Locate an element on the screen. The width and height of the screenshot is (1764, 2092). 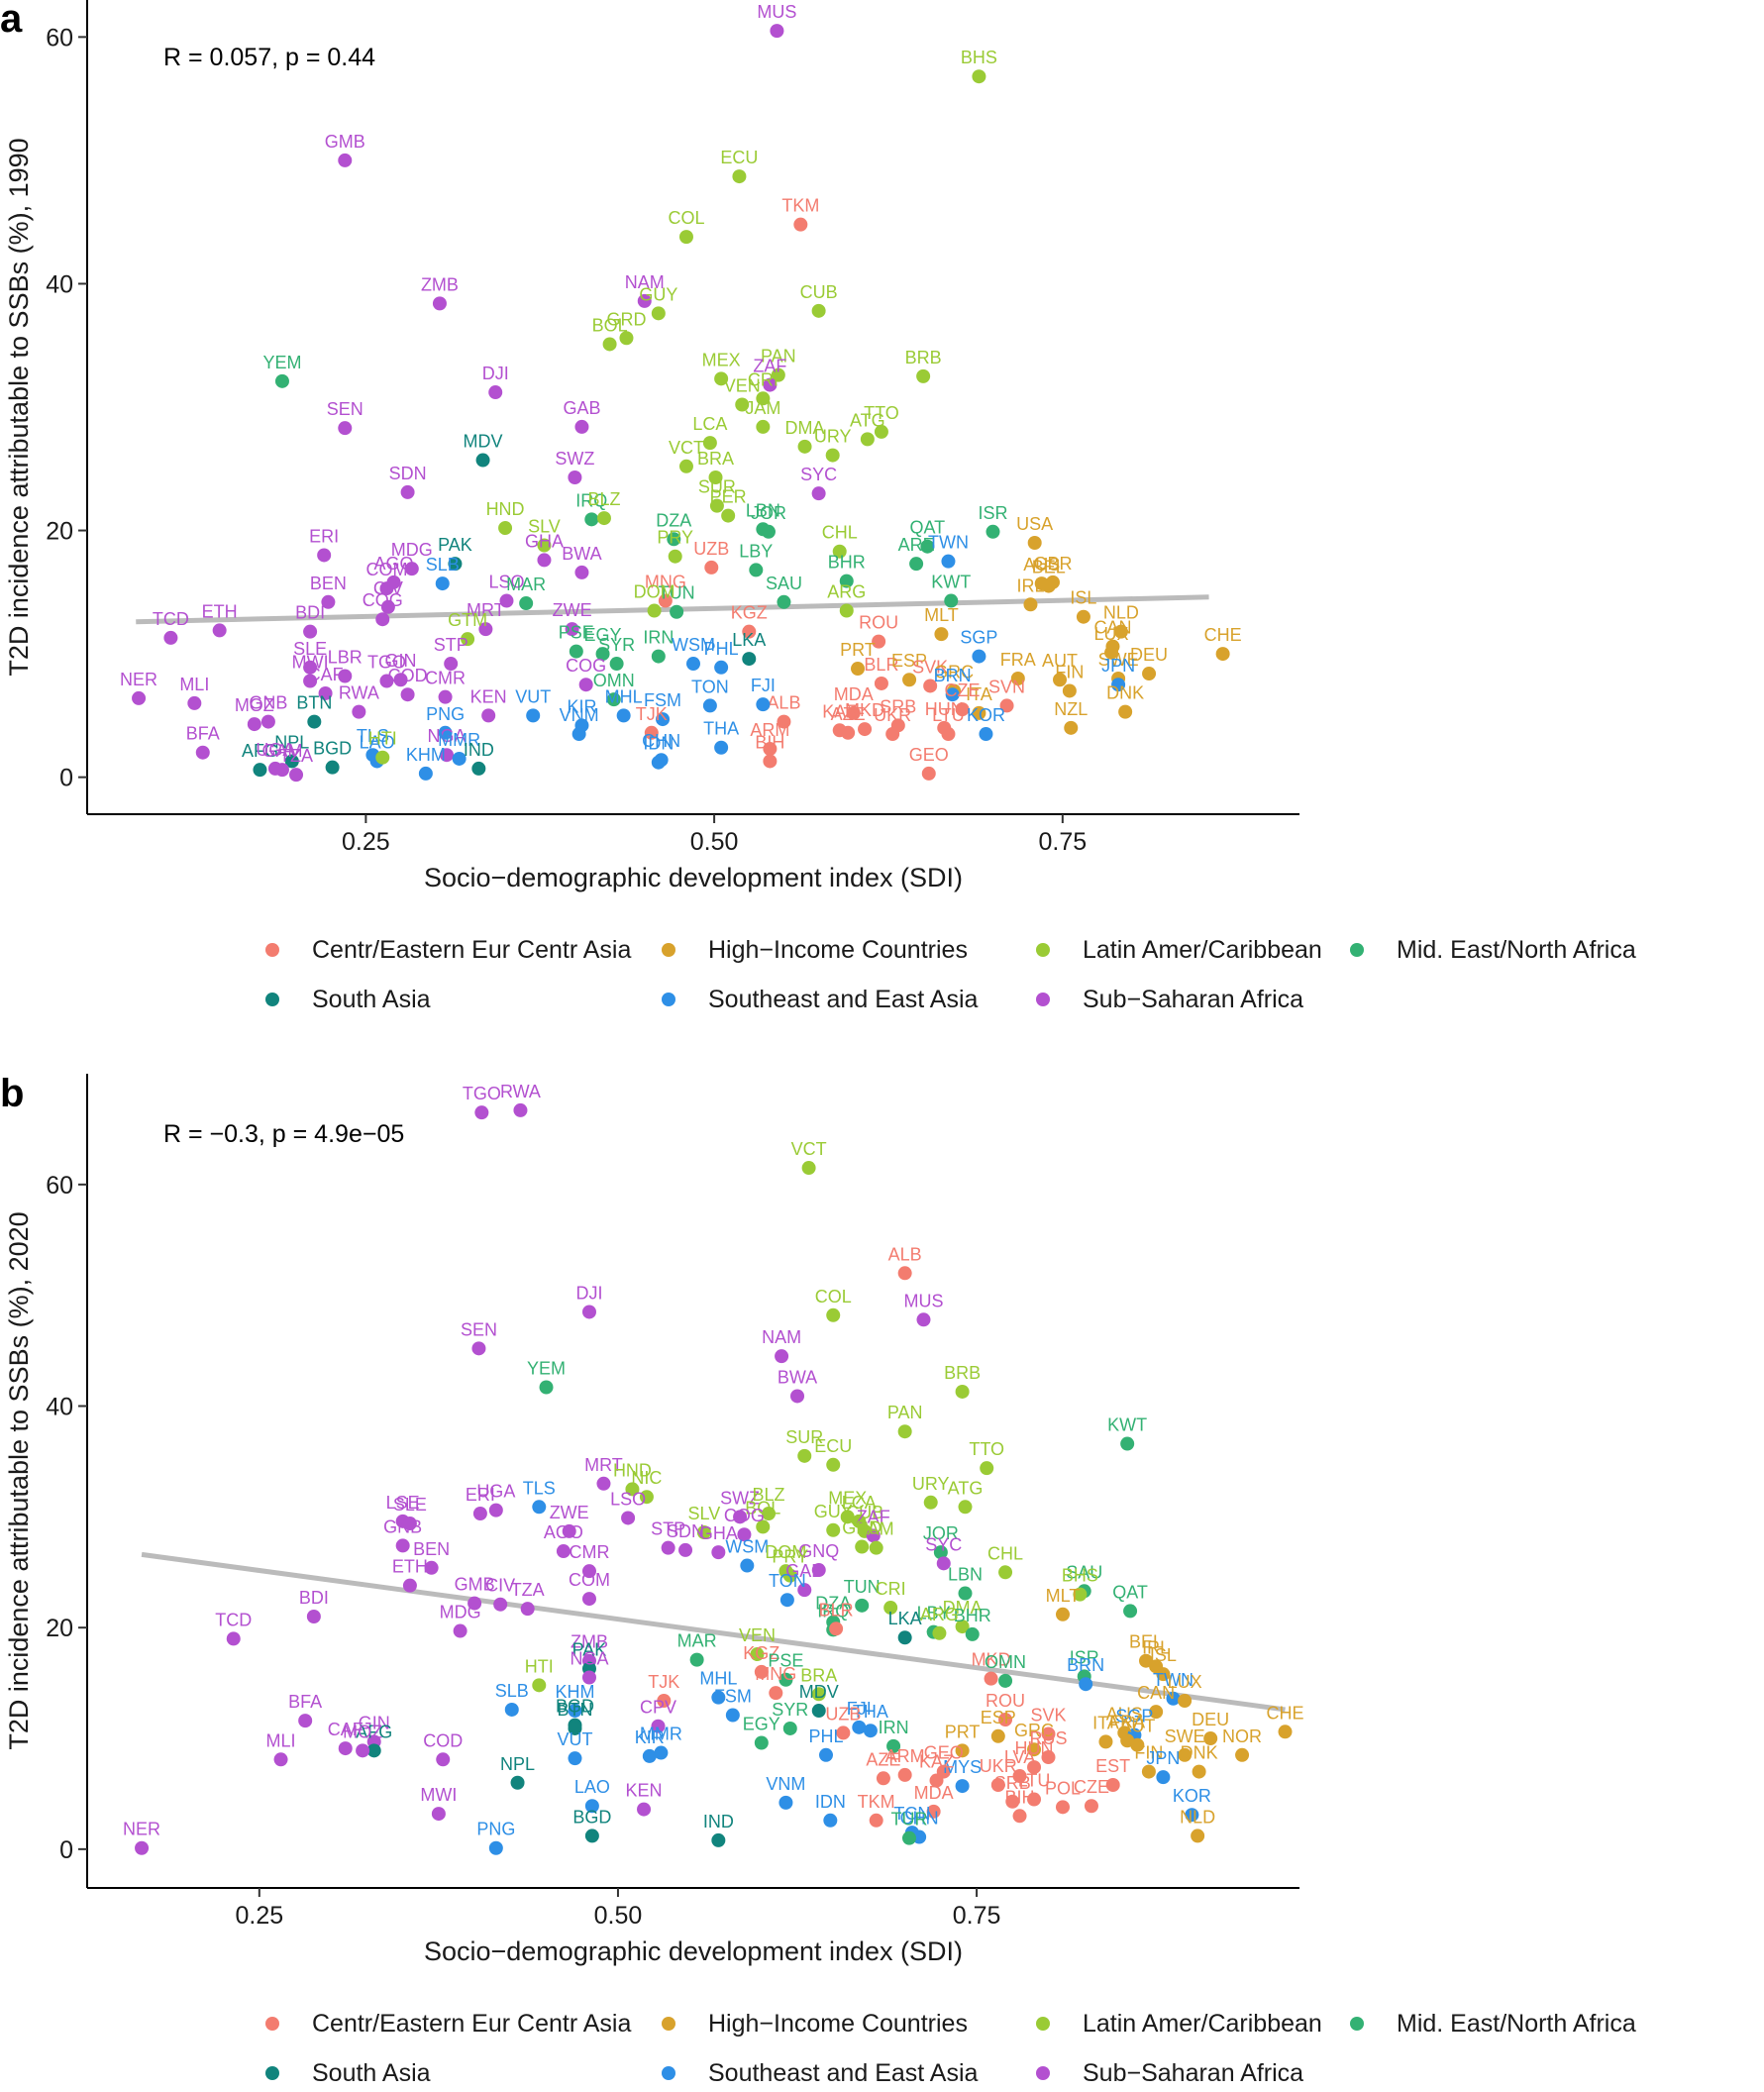
point-mmr is located at coordinates (459, 758).